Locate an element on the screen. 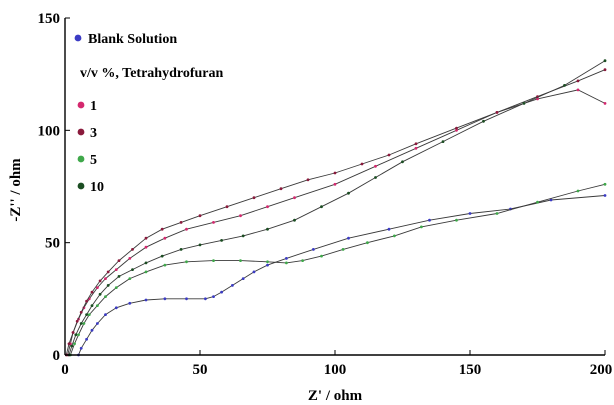 The image size is (614, 405). legend-label-3: 3 is located at coordinates (93, 133).